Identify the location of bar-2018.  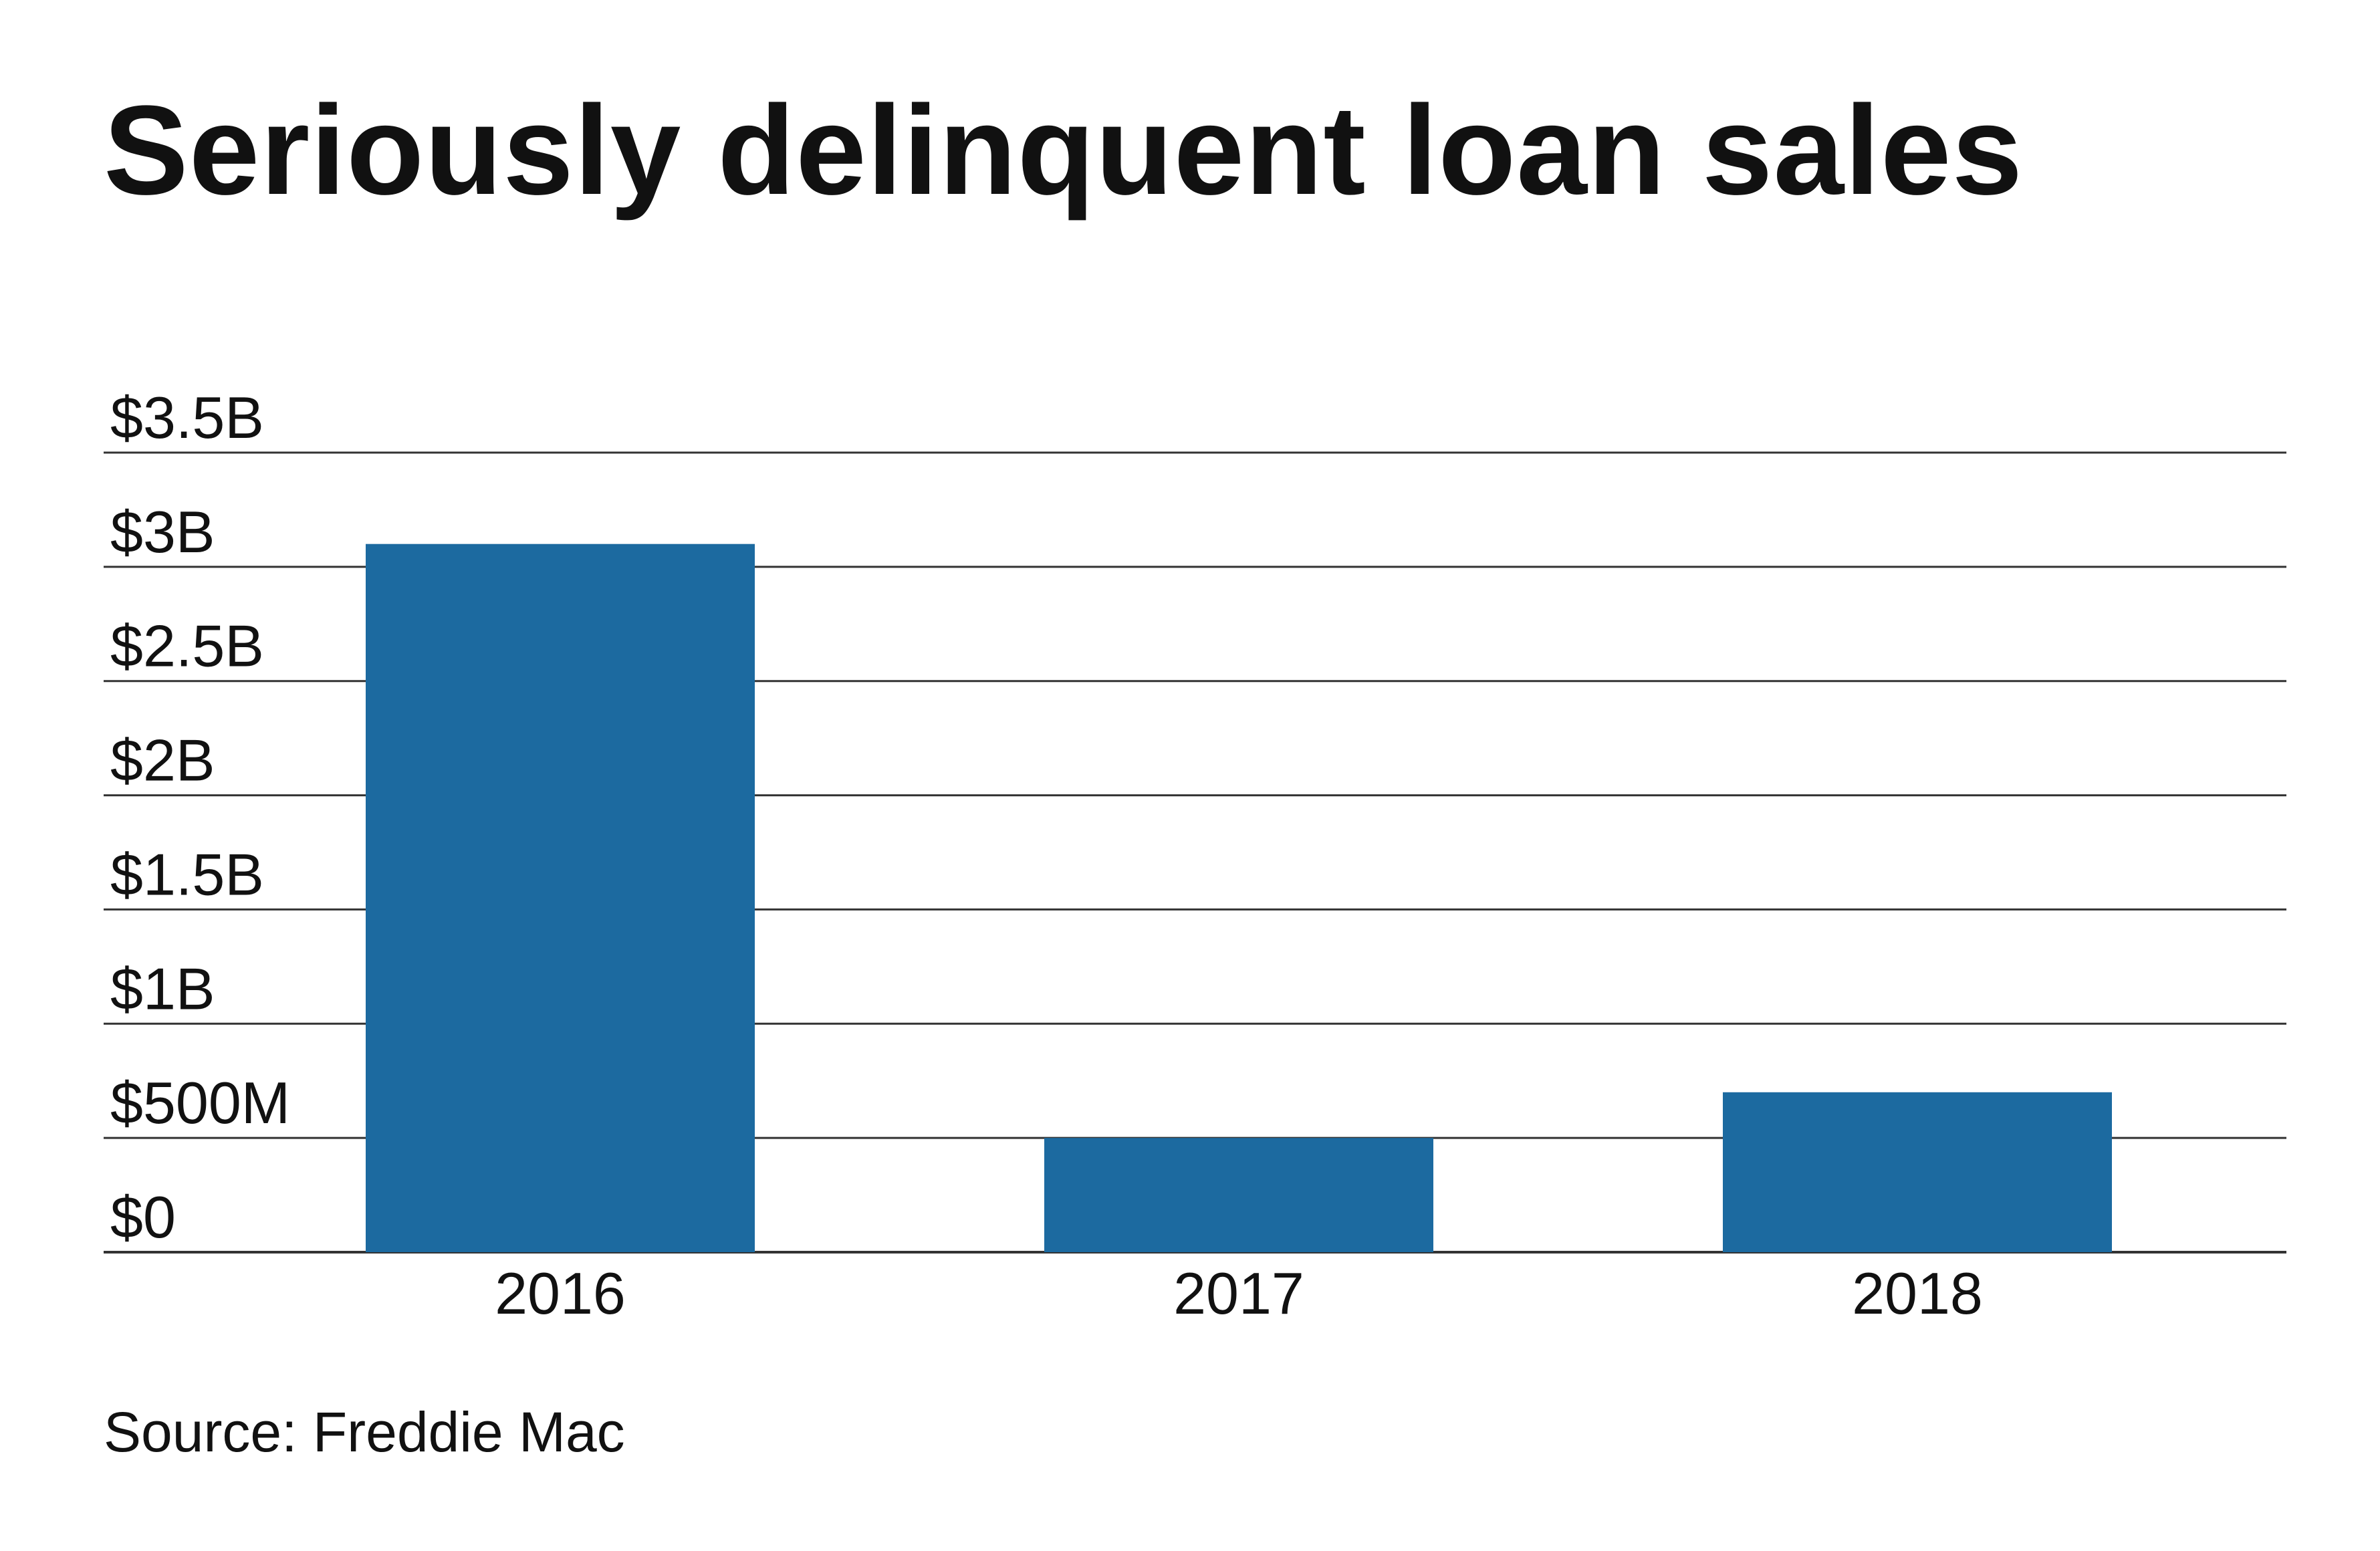
(1917, 1172).